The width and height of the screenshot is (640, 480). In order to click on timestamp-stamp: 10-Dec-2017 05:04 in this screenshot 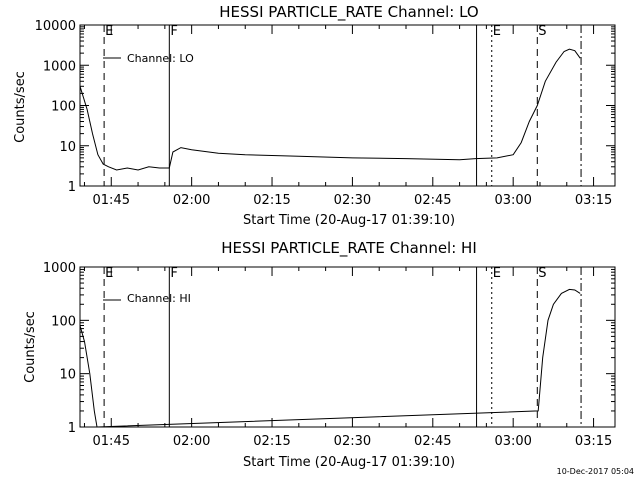, I will do `click(595, 471)`.